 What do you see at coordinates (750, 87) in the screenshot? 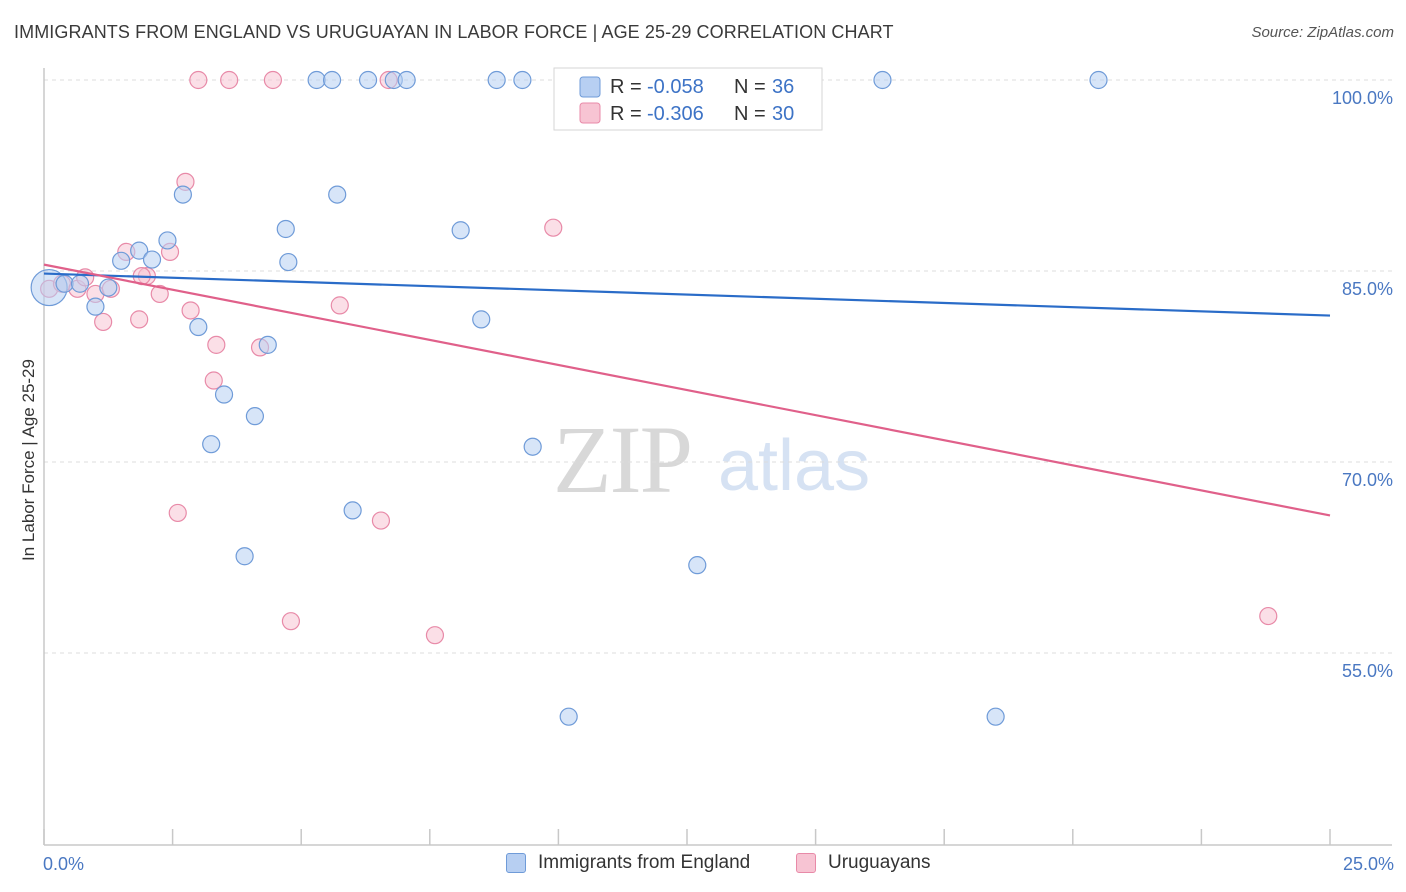
I see `stats-n-label-blue: N =` at bounding box center [750, 87].